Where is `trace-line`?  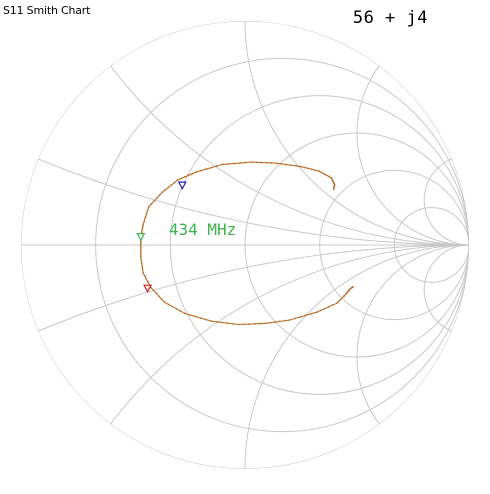
trace-line is located at coordinates (247, 281).